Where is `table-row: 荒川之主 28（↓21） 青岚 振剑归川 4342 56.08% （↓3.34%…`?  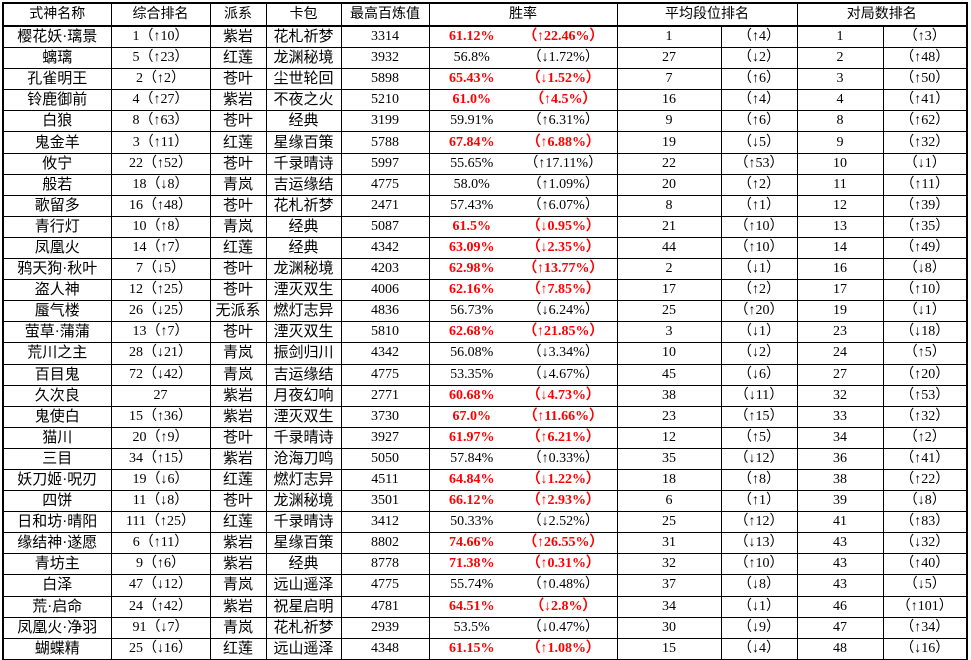
table-row: 荒川之主 28（↓21） 青岚 振剑归川 4342 56.08% （↓3.34%… is located at coordinates (485, 353).